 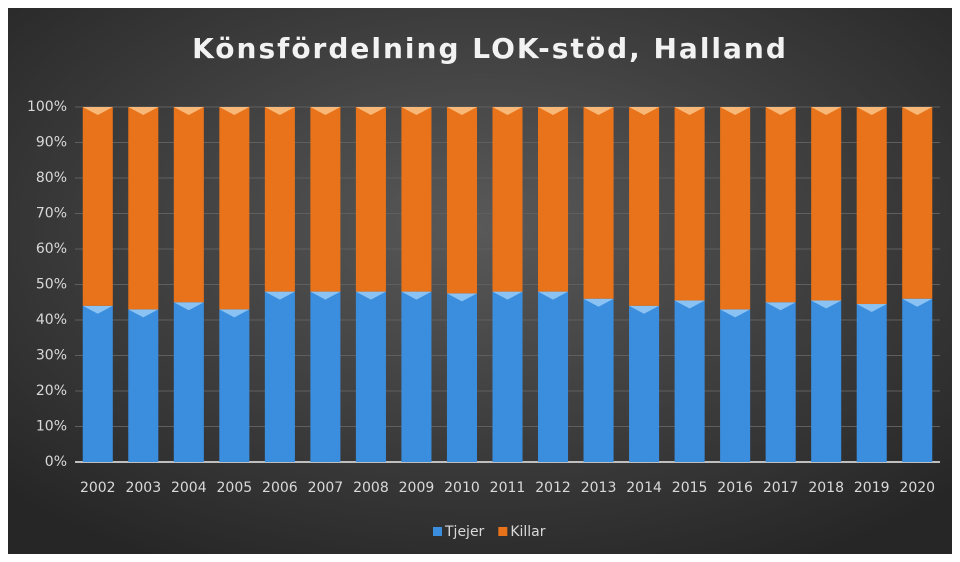 I want to click on x-tick-label: 2018, so click(x=826, y=488).